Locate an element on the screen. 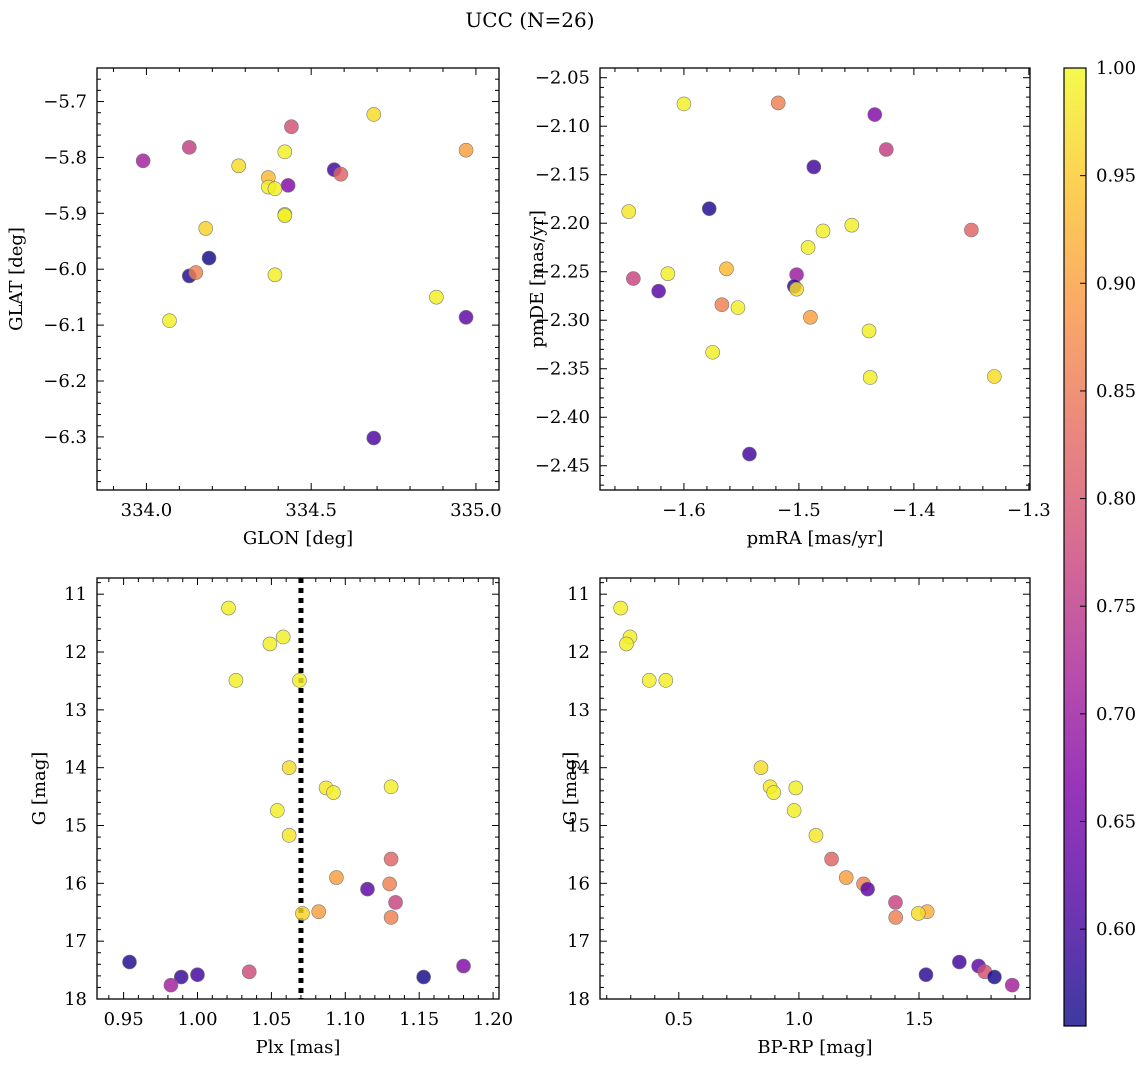 The height and width of the screenshot is (1067, 1148). y-axis-label: GLAT [deg] is located at coordinates (16, 279).